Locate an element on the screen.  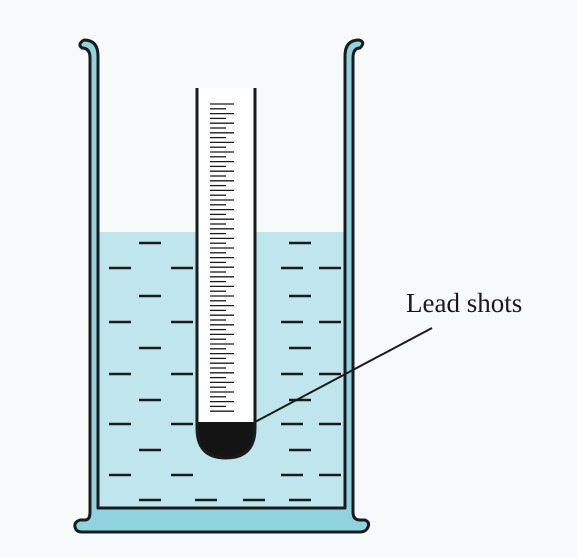
tube-scale is located at coordinates (222, 257).